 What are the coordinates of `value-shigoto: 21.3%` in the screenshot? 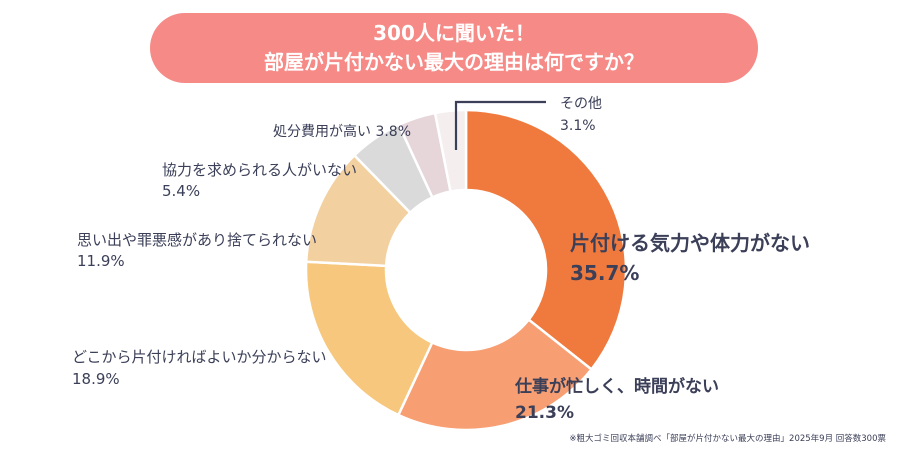 It's located at (544, 413).